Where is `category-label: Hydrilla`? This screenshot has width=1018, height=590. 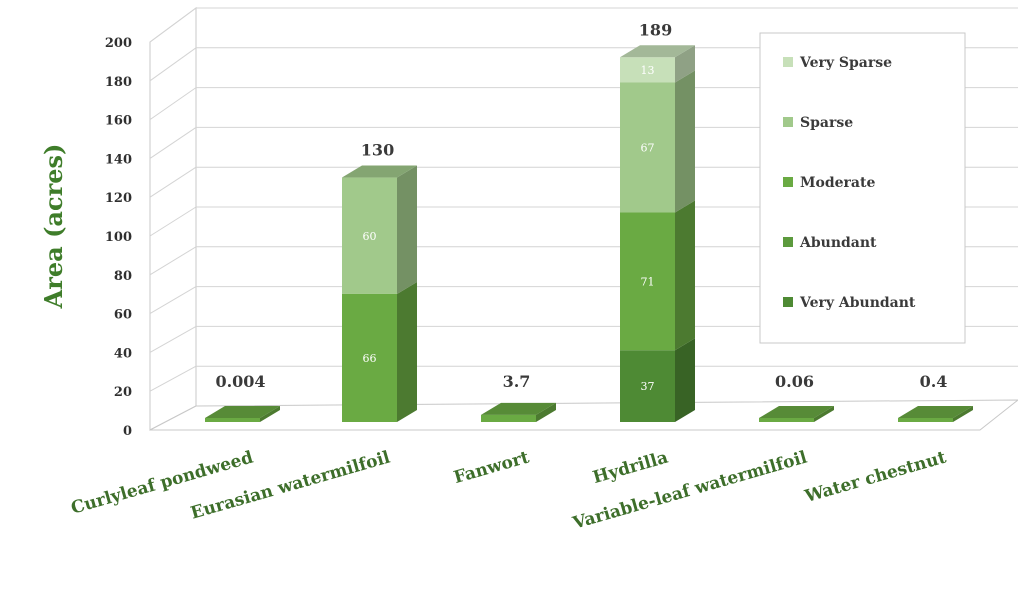
category-label: Hydrilla is located at coordinates (631, 468).